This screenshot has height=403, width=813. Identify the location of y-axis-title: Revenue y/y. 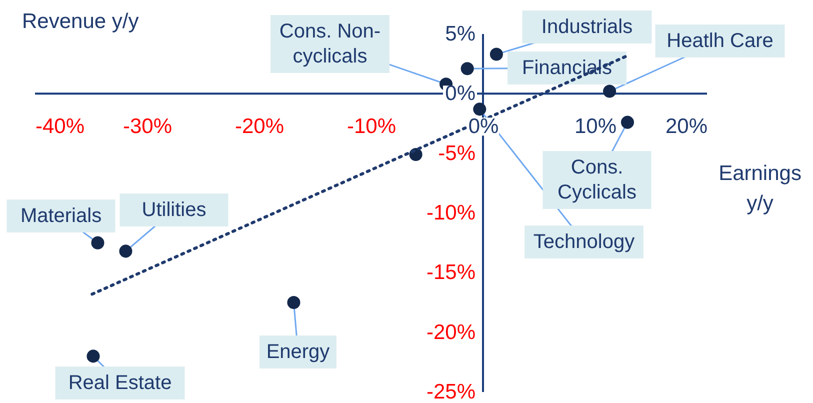
(81, 21).